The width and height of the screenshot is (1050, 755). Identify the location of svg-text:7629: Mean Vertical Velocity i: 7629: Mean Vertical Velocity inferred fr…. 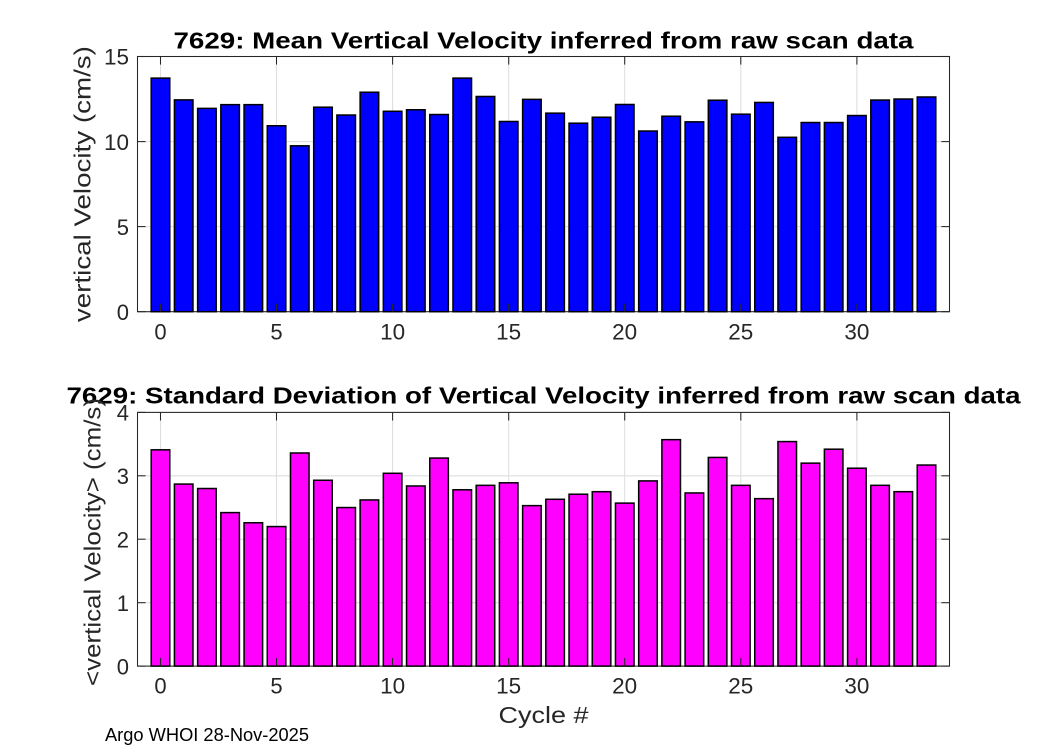
(544, 40).